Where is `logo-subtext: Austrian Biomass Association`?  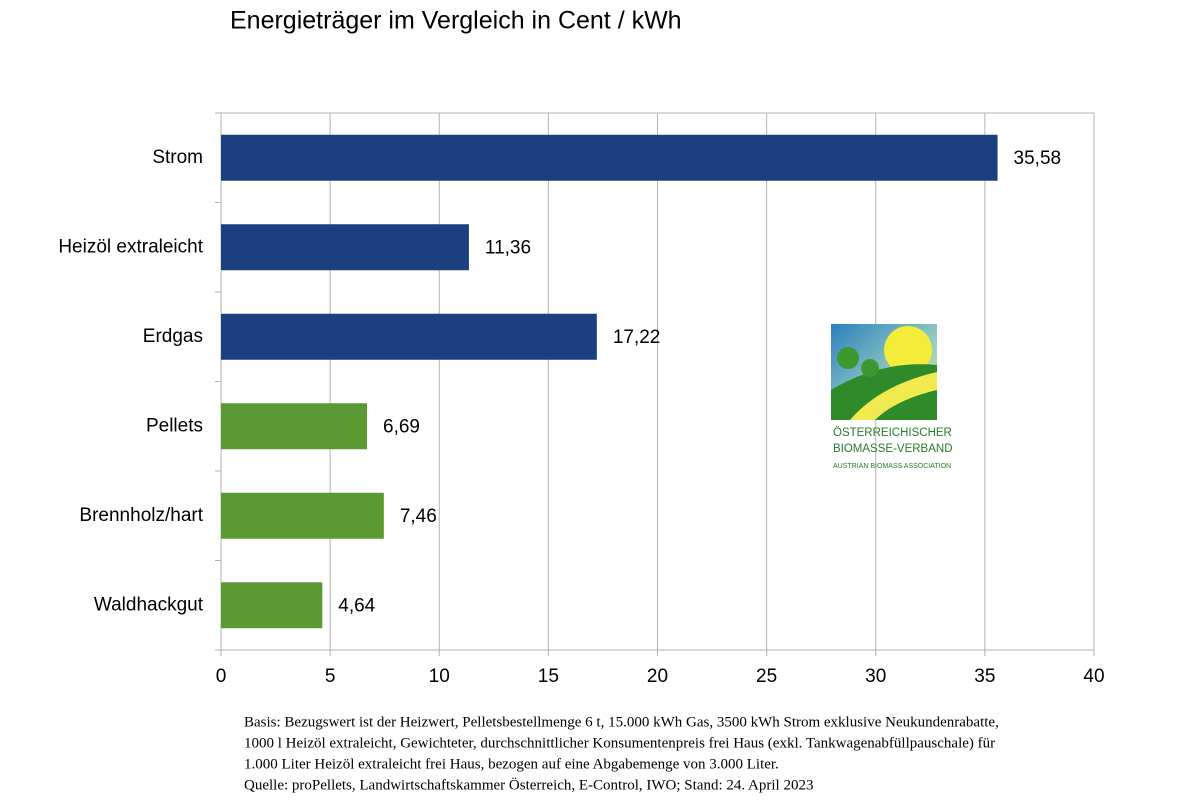 logo-subtext: Austrian Biomass Association is located at coordinates (892, 466).